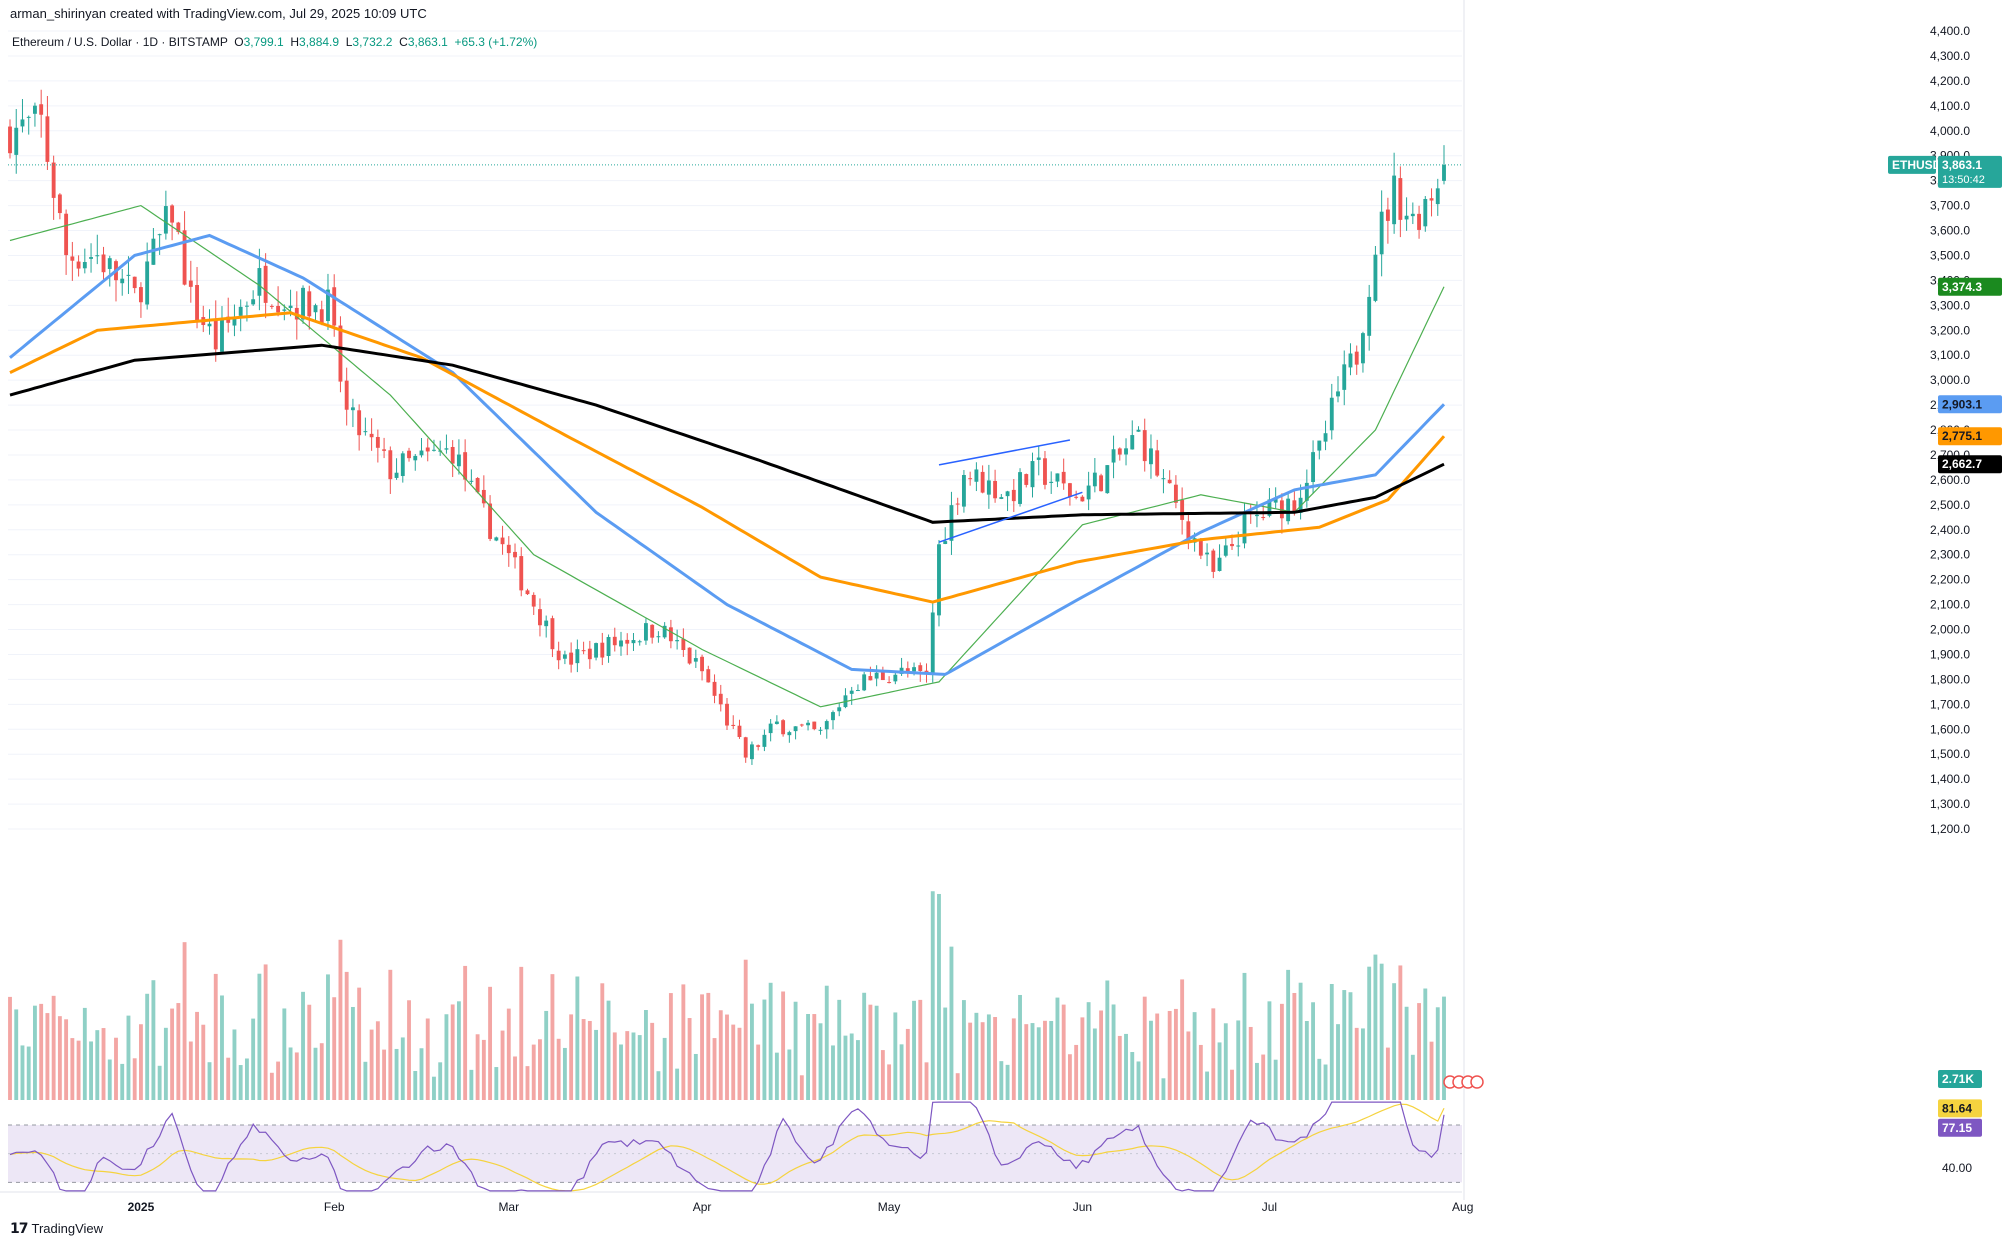 This screenshot has height=1244, width=2014. Describe the element at coordinates (67, 1228) in the screenshot. I see `brand-label: TradingView` at that location.